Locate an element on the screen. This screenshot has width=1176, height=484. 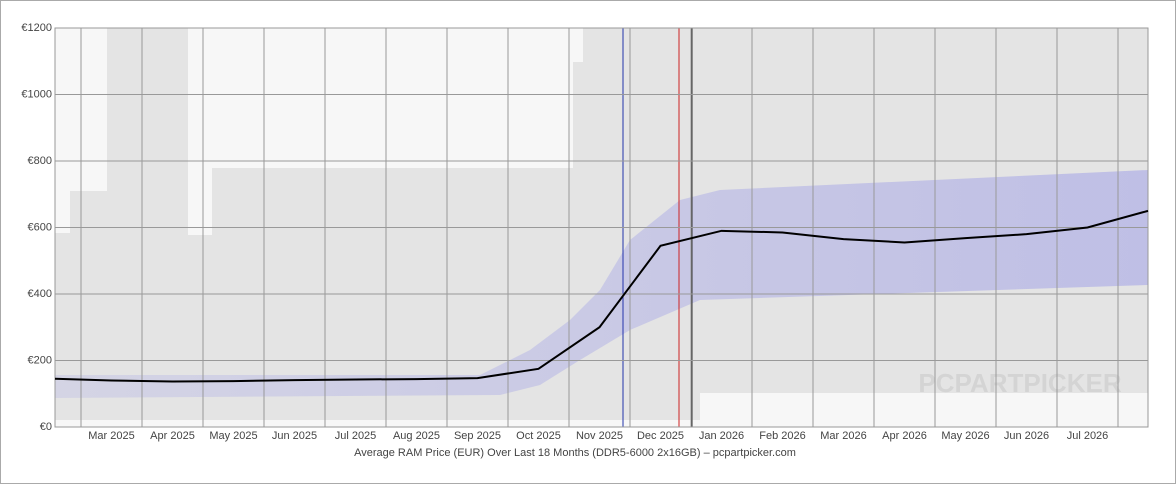
y-tick-label: €200 is located at coordinates (40, 360).